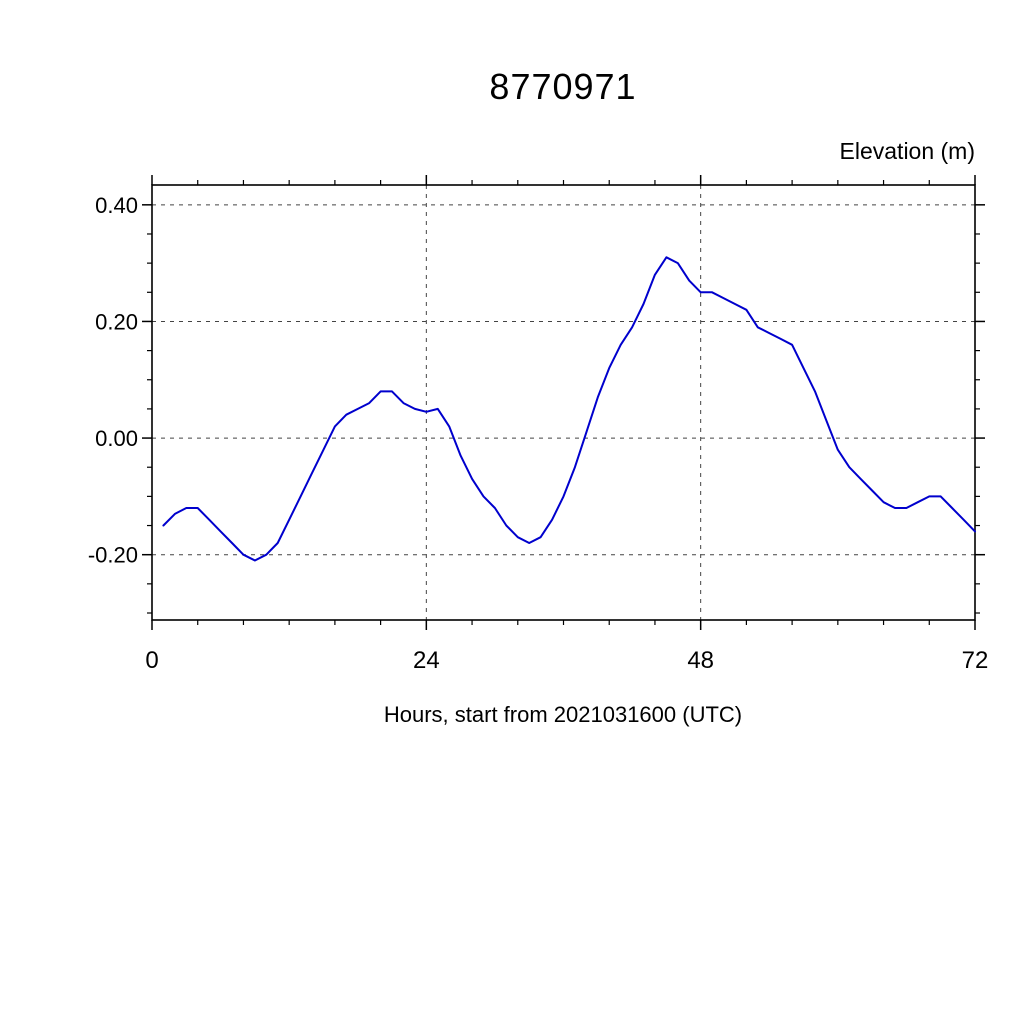 This screenshot has height=1024, width=1024. What do you see at coordinates (700, 660) in the screenshot?
I see `x-tick-label: 48` at bounding box center [700, 660].